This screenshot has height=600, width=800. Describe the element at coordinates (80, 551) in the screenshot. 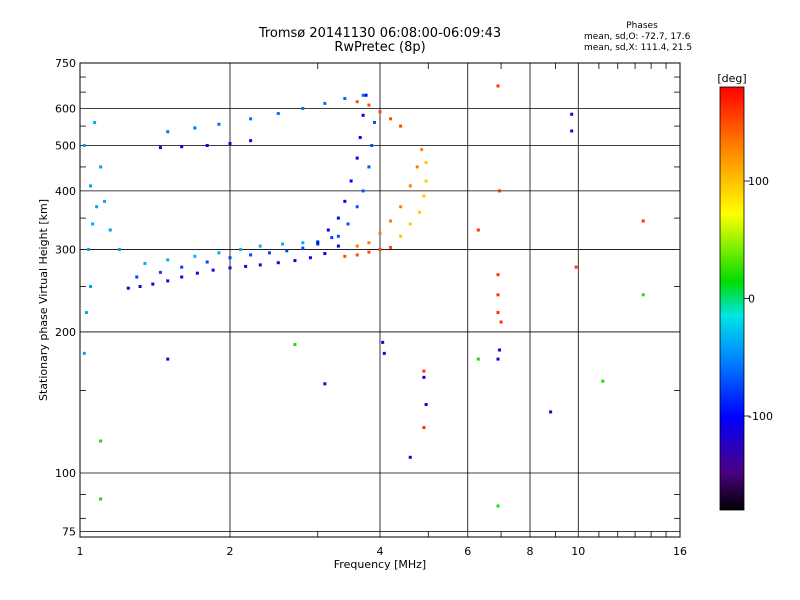

I see `x-tick-label: 1` at that location.